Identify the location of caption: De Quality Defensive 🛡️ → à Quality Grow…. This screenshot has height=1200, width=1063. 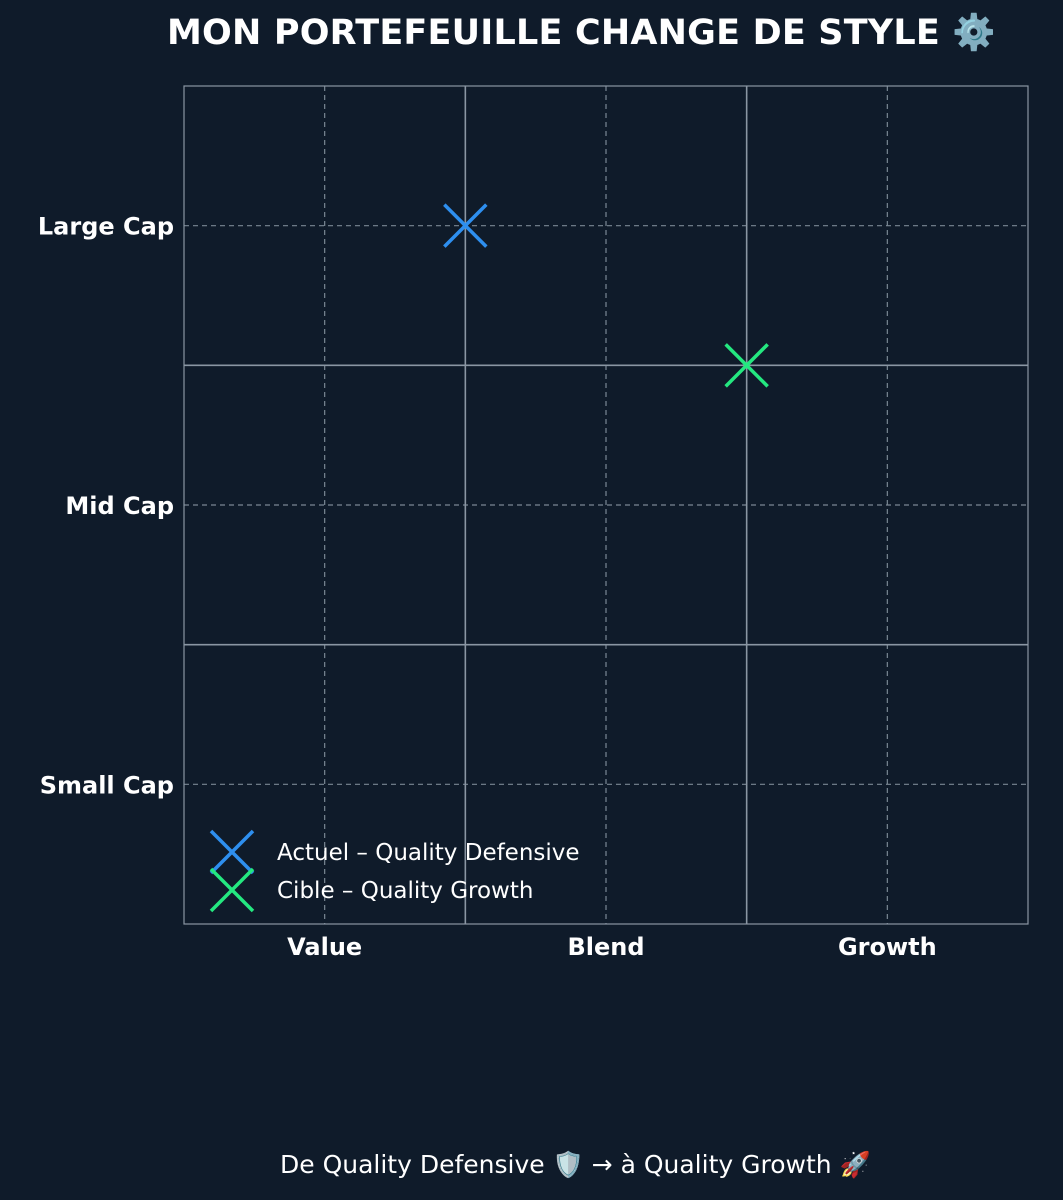
(575, 1164).